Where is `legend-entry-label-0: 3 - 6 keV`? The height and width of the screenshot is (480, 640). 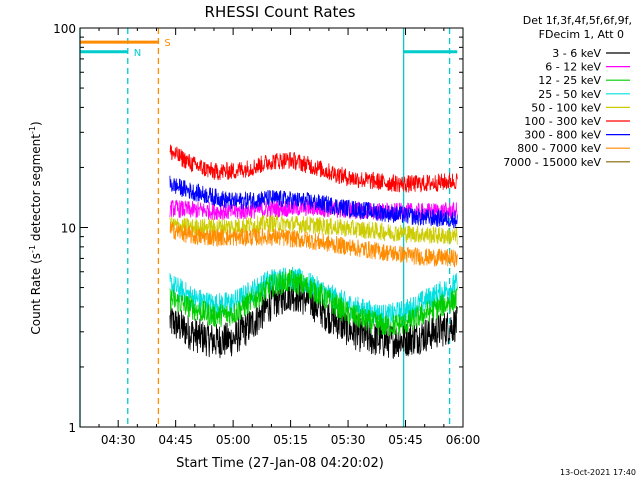
legend-entry-label-0: 3 - 6 keV is located at coordinates (576, 53).